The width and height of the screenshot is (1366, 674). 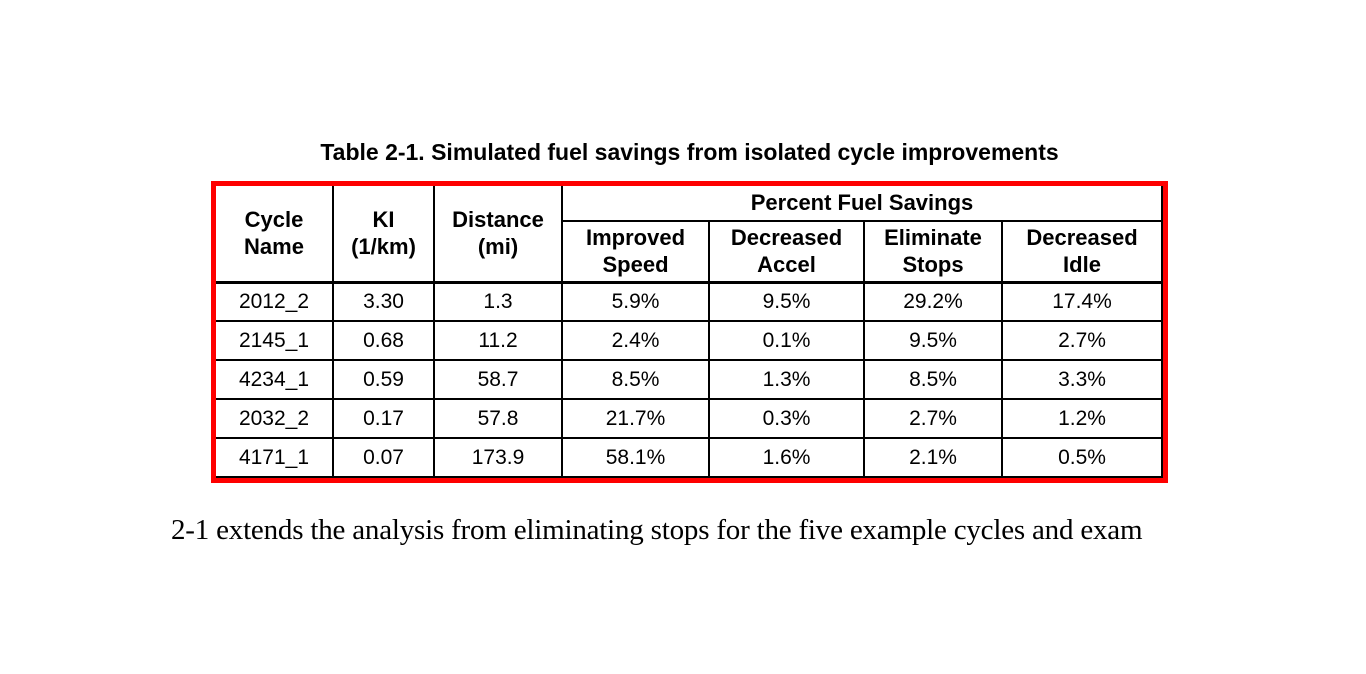 I want to click on cell-eliminate-stops: 8.5%, so click(x=934, y=380).